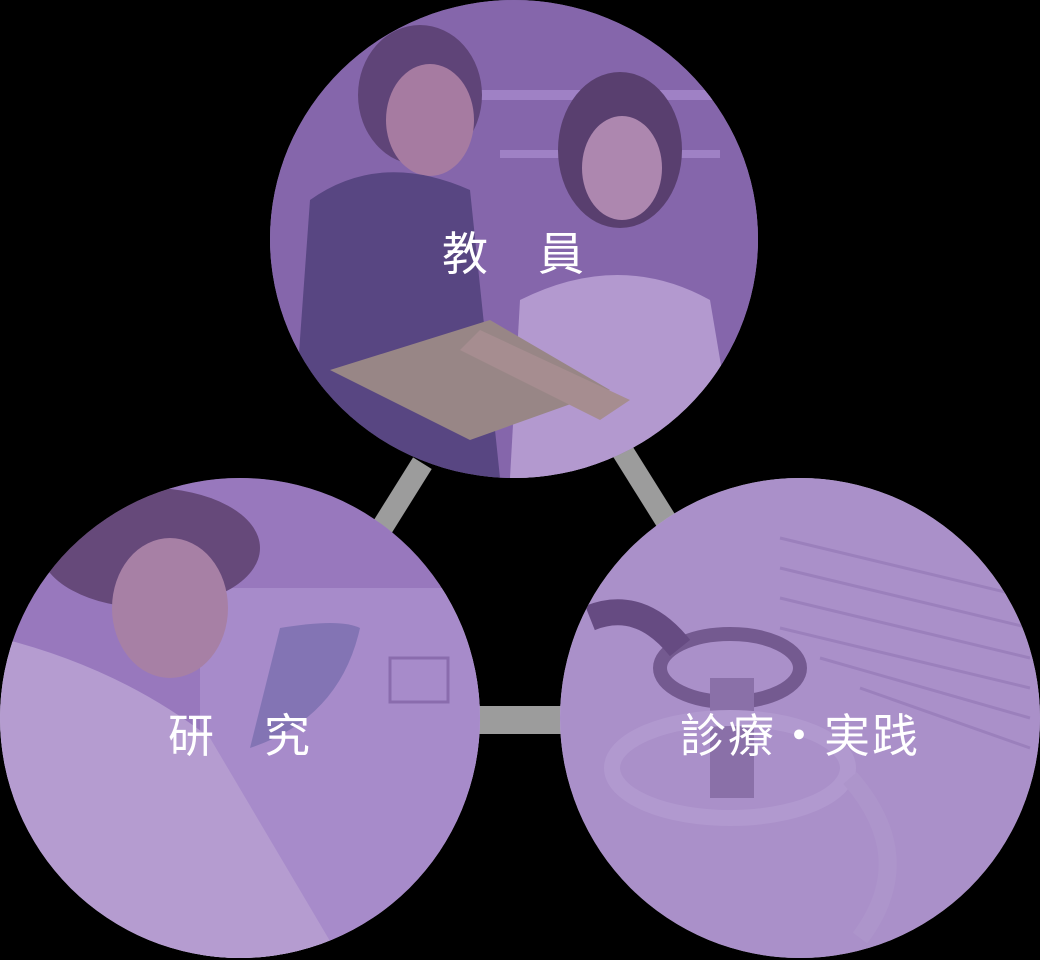  I want to click on faculty-label: 教 員, so click(514, 254).